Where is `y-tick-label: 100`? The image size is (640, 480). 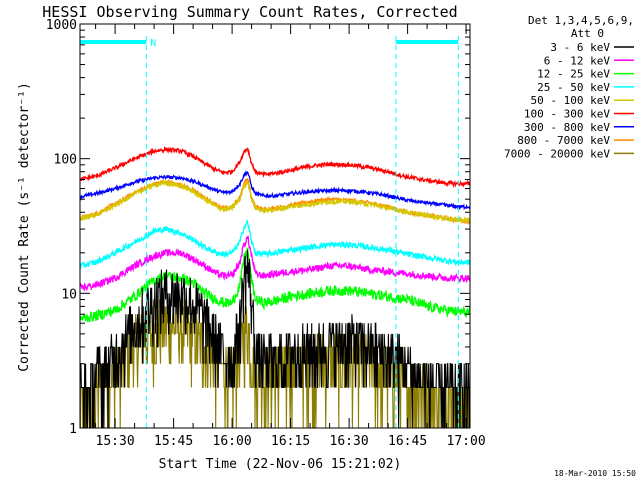
y-tick-label: 100 is located at coordinates (65, 160).